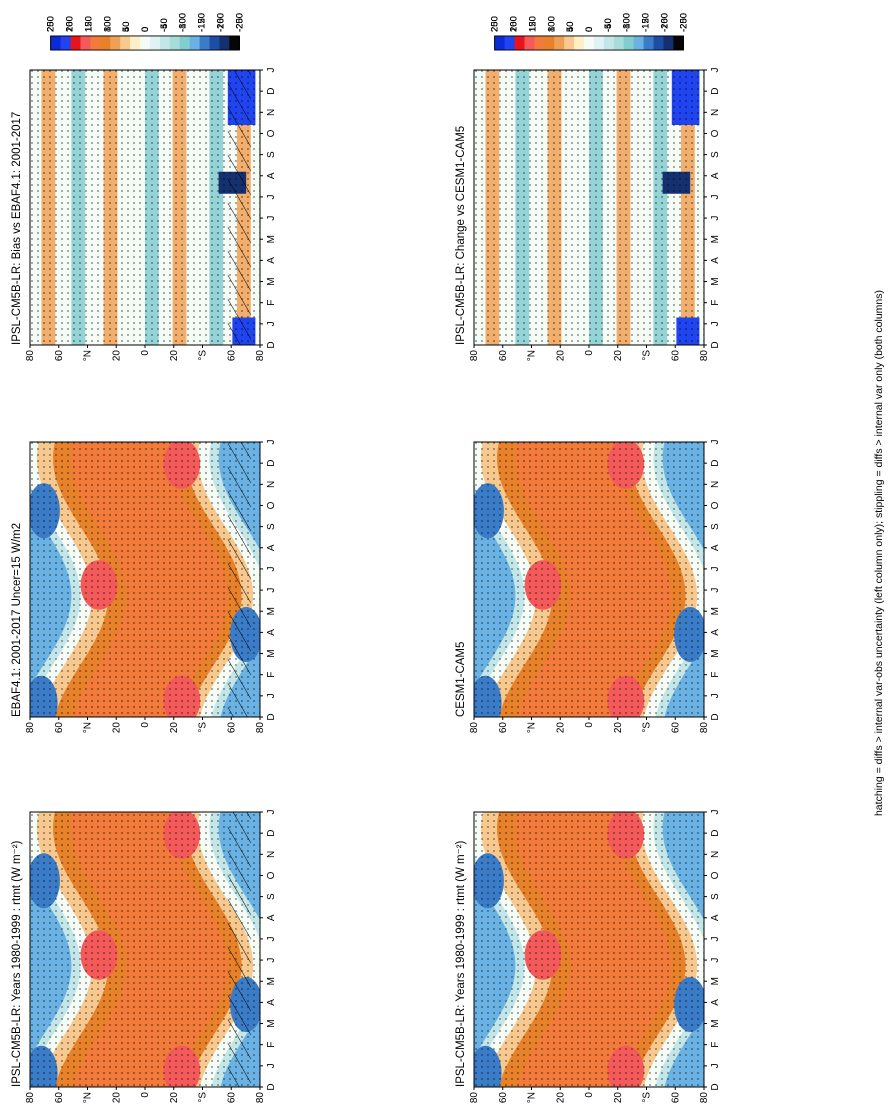 The image size is (895, 1105). I want to click on colorbar-tick-label: -8, so click(183, 28).